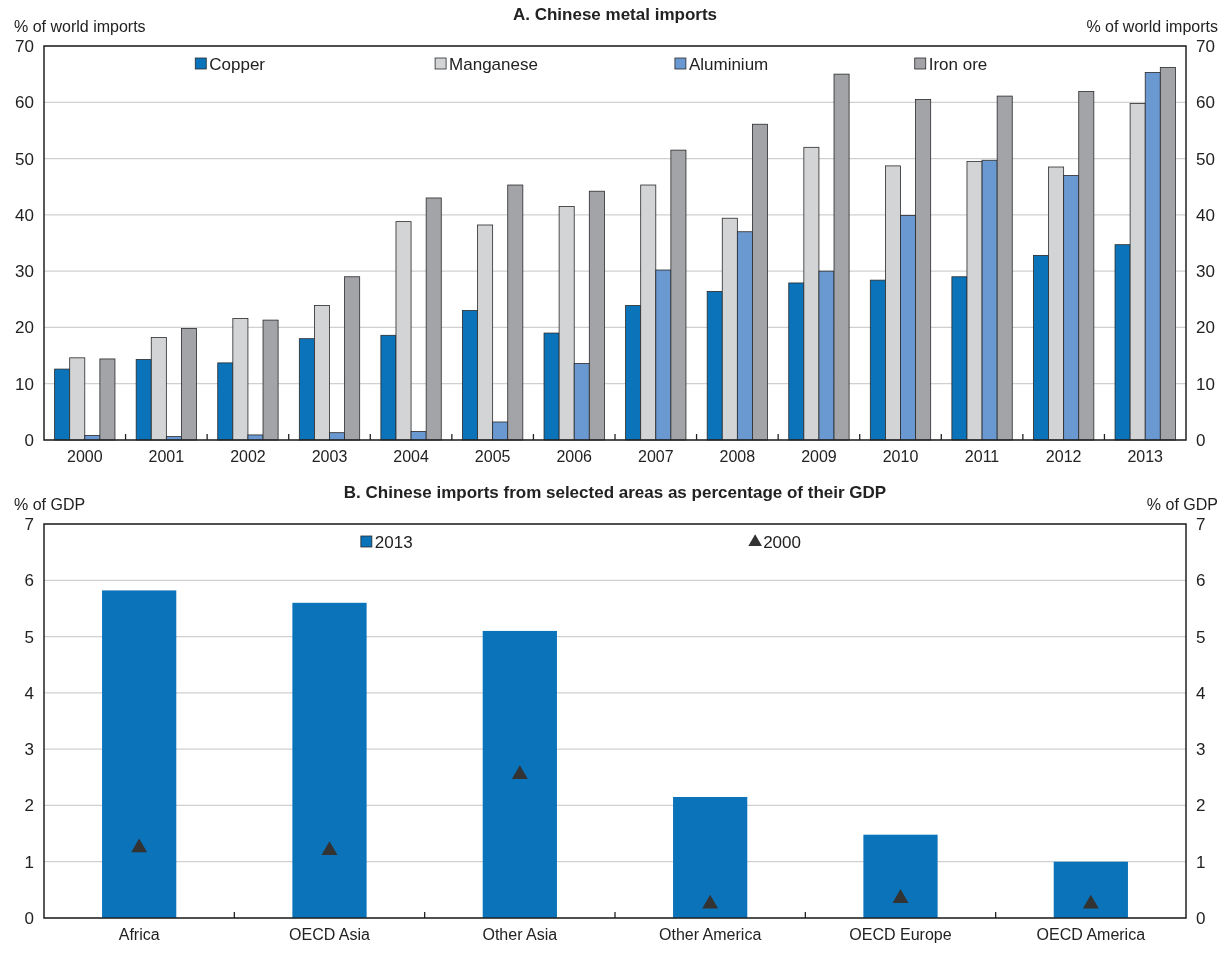  Describe the element at coordinates (24, 103) in the screenshot. I see `y-tick-label: 60` at that location.